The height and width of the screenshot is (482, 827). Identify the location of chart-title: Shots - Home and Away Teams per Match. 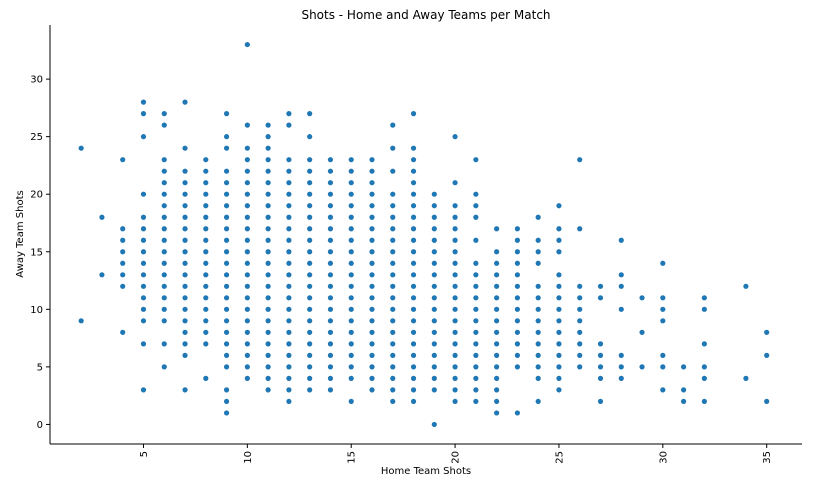
(425, 15).